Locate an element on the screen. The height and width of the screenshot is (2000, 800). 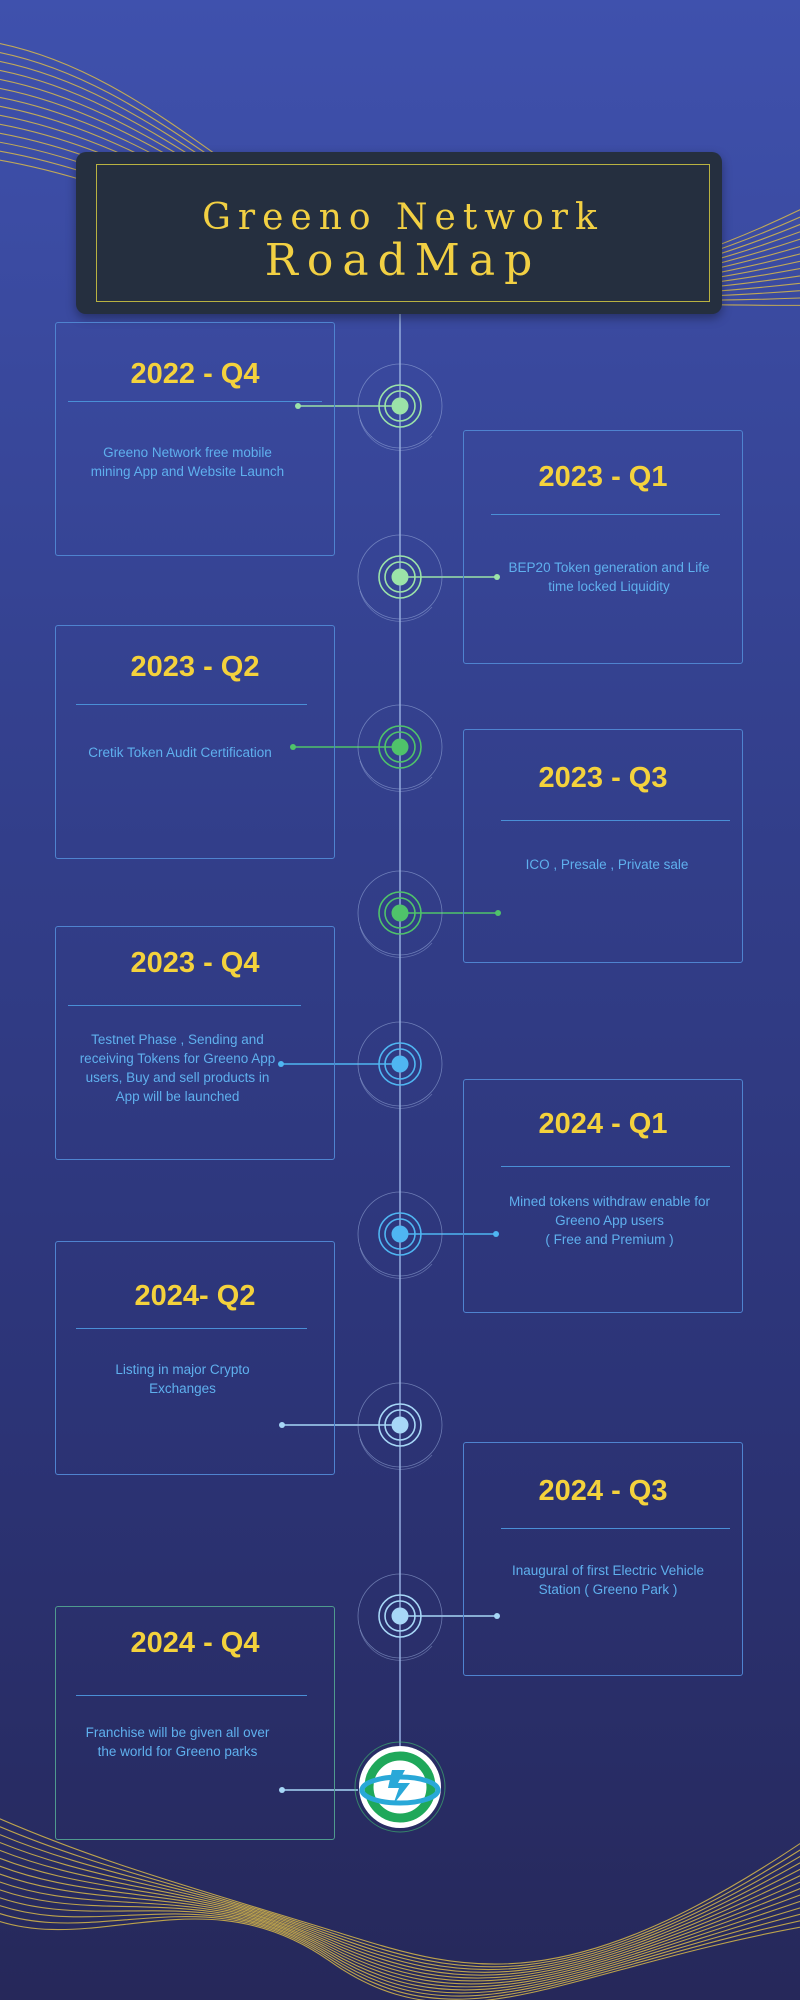
milestone-title: 2023 - Q2 is located at coordinates (195, 667).